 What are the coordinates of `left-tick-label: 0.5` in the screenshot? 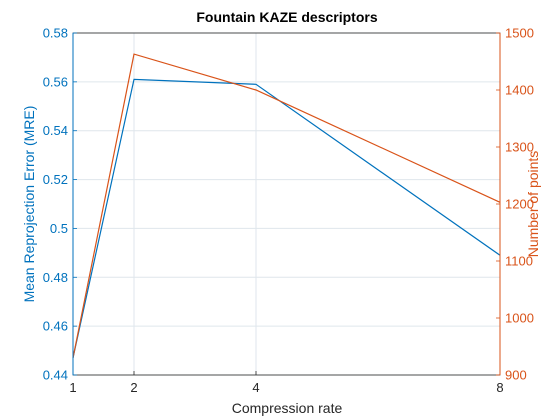 It's located at (59, 228).